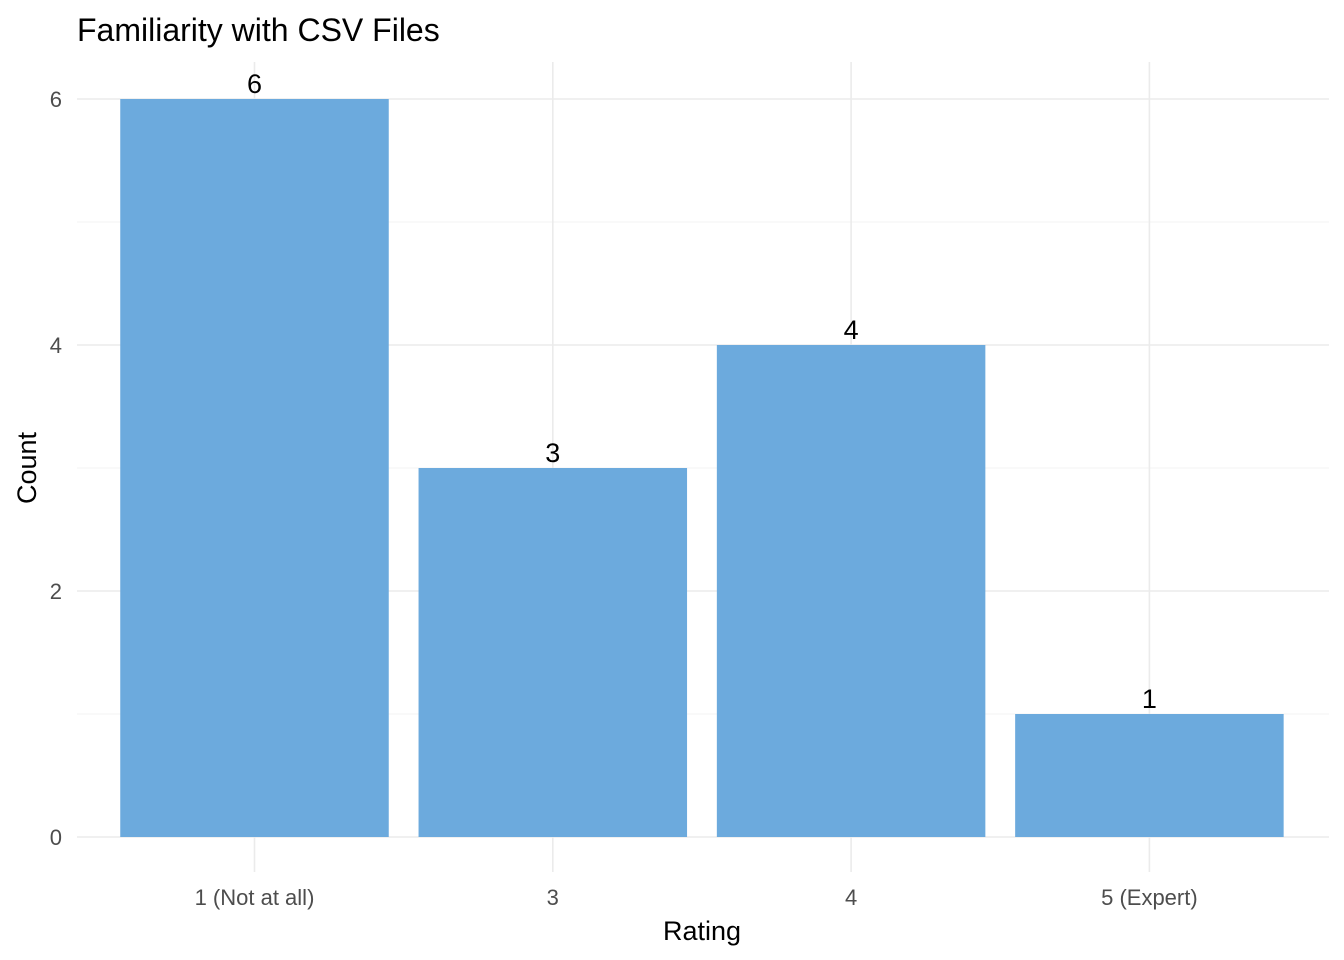  I want to click on y-tick-label: 4, so click(56, 345).